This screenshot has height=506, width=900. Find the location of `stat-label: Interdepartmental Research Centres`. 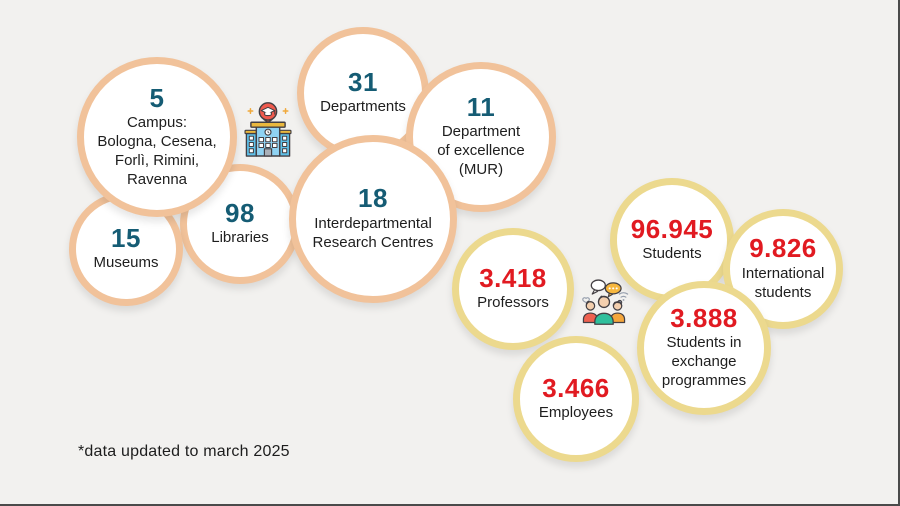

stat-label: Interdepartmental Research Centres is located at coordinates (373, 232).